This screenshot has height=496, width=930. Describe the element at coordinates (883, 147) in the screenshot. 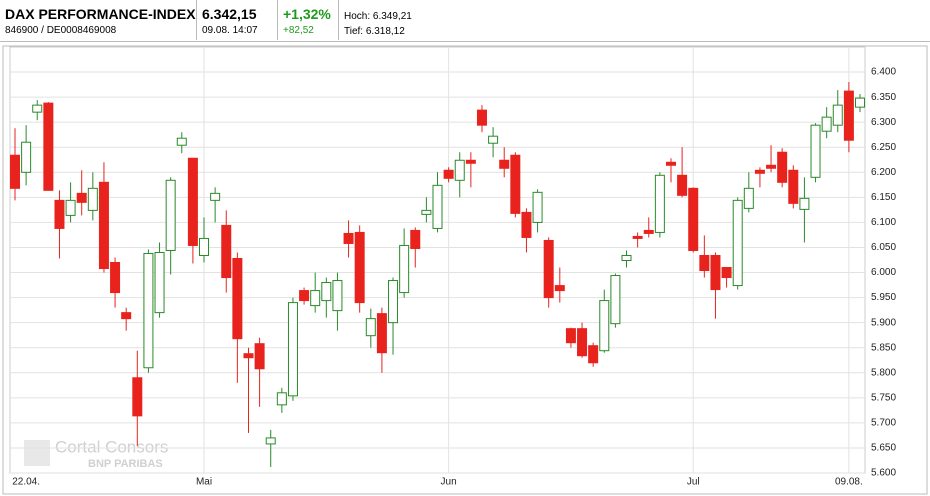

I see `y-tick-label: 6.250` at that location.